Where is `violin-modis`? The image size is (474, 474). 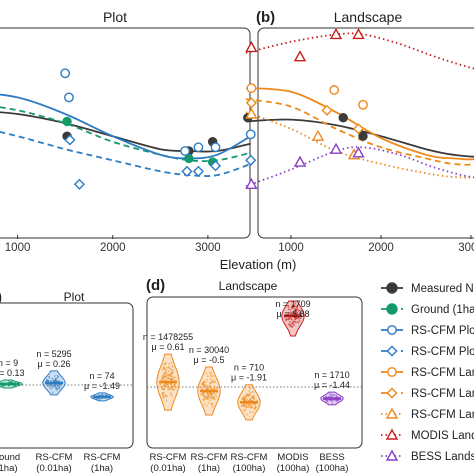
violin-modis is located at coordinates (293, 318).